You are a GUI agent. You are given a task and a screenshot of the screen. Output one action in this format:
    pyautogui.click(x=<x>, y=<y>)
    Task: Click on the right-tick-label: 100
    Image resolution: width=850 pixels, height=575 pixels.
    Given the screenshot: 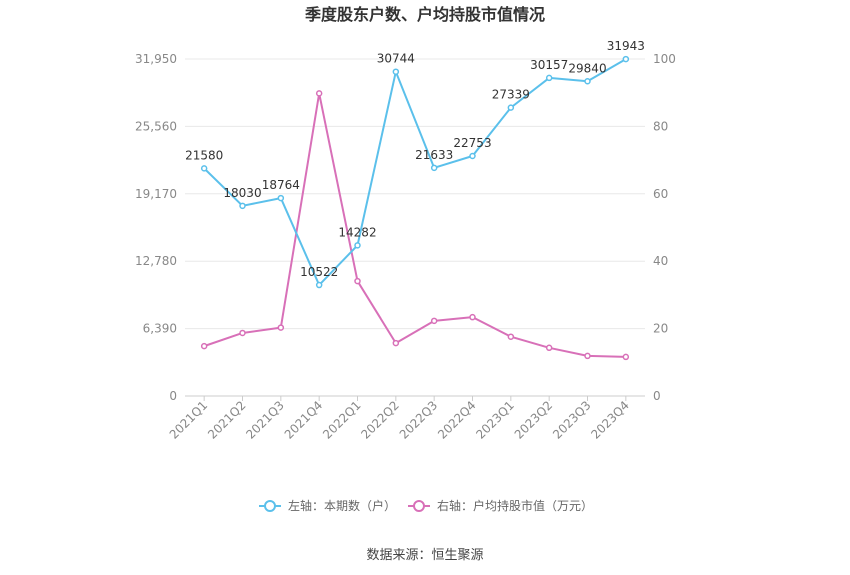 What is the action you would take?
    pyautogui.click(x=664, y=59)
    